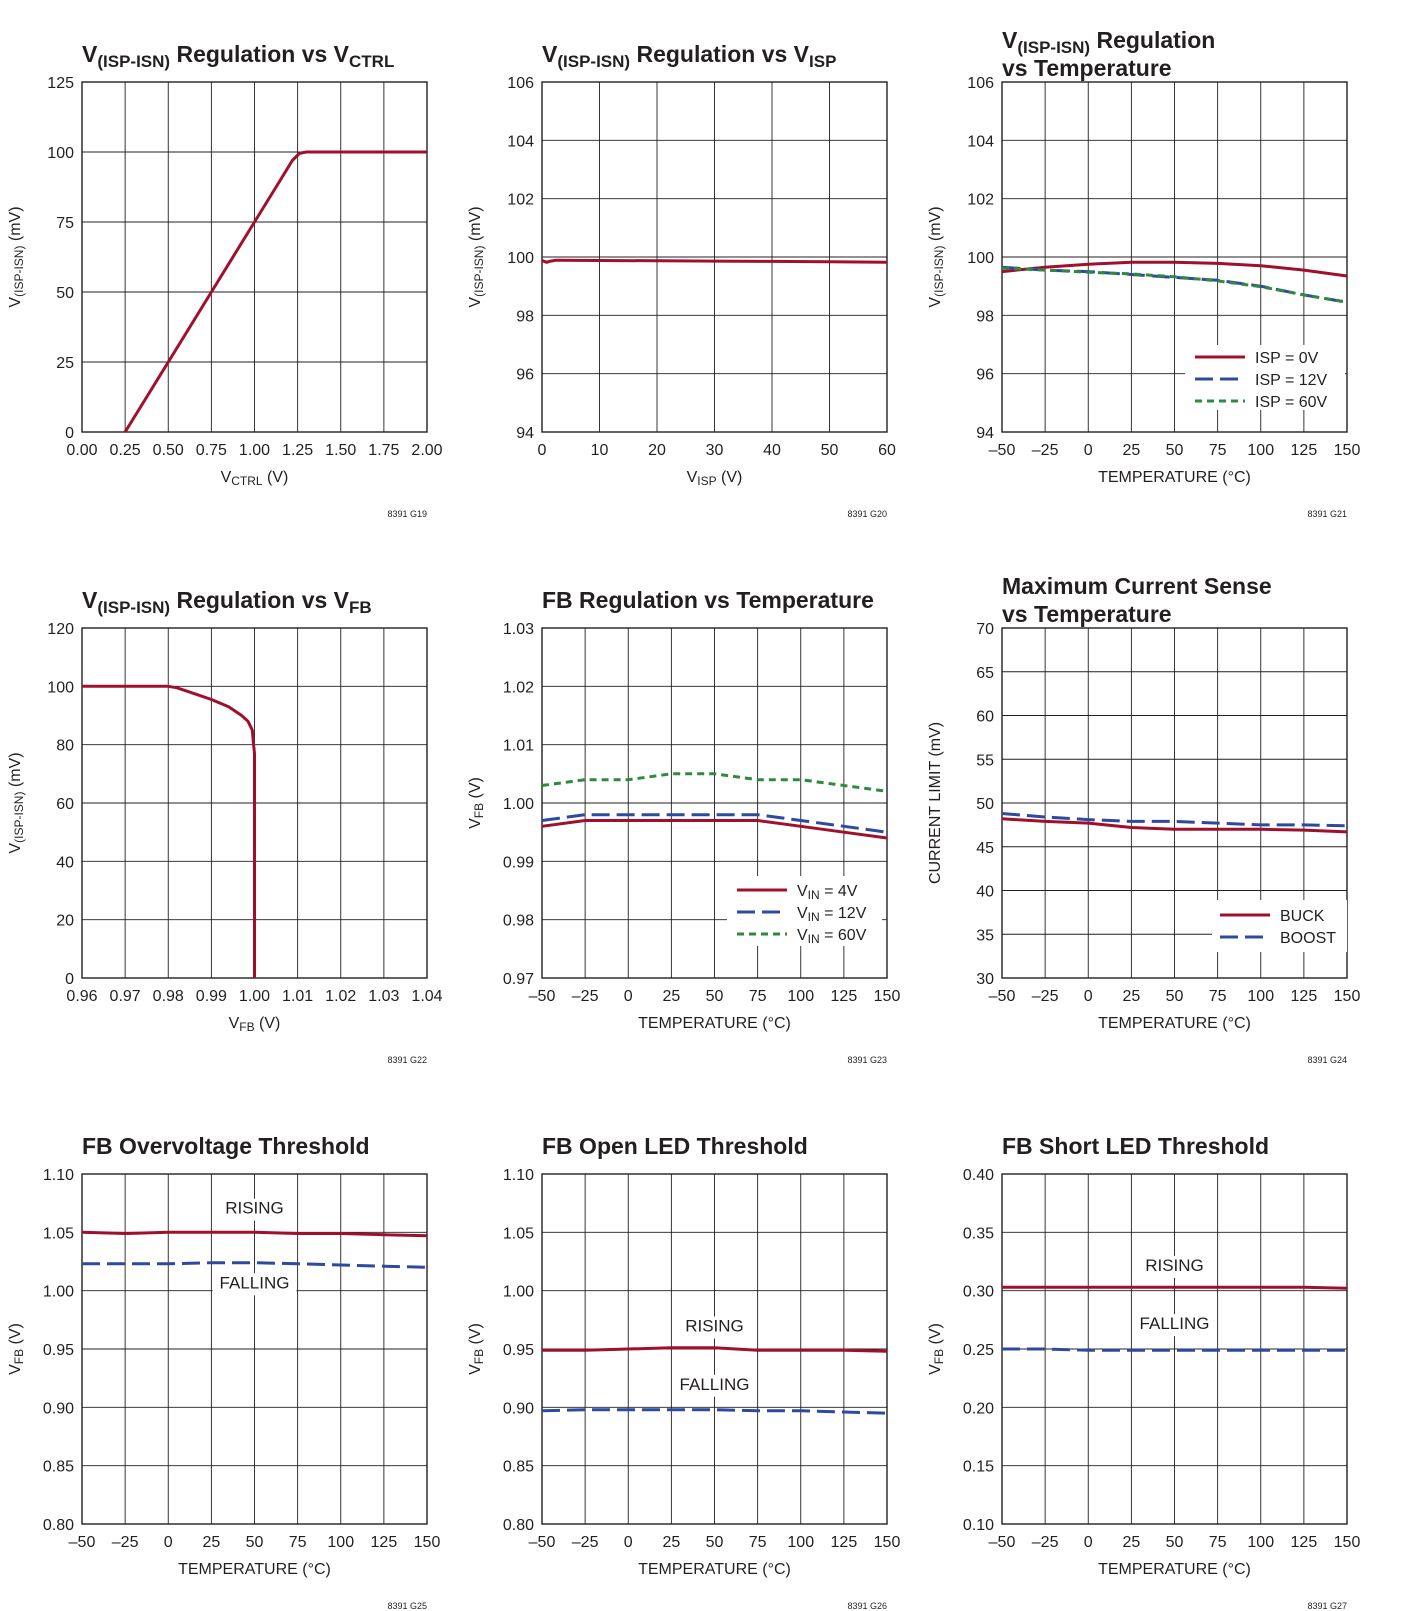 The height and width of the screenshot is (1611, 1403). I want to click on x-tick-label: 0.98, so click(168, 996).